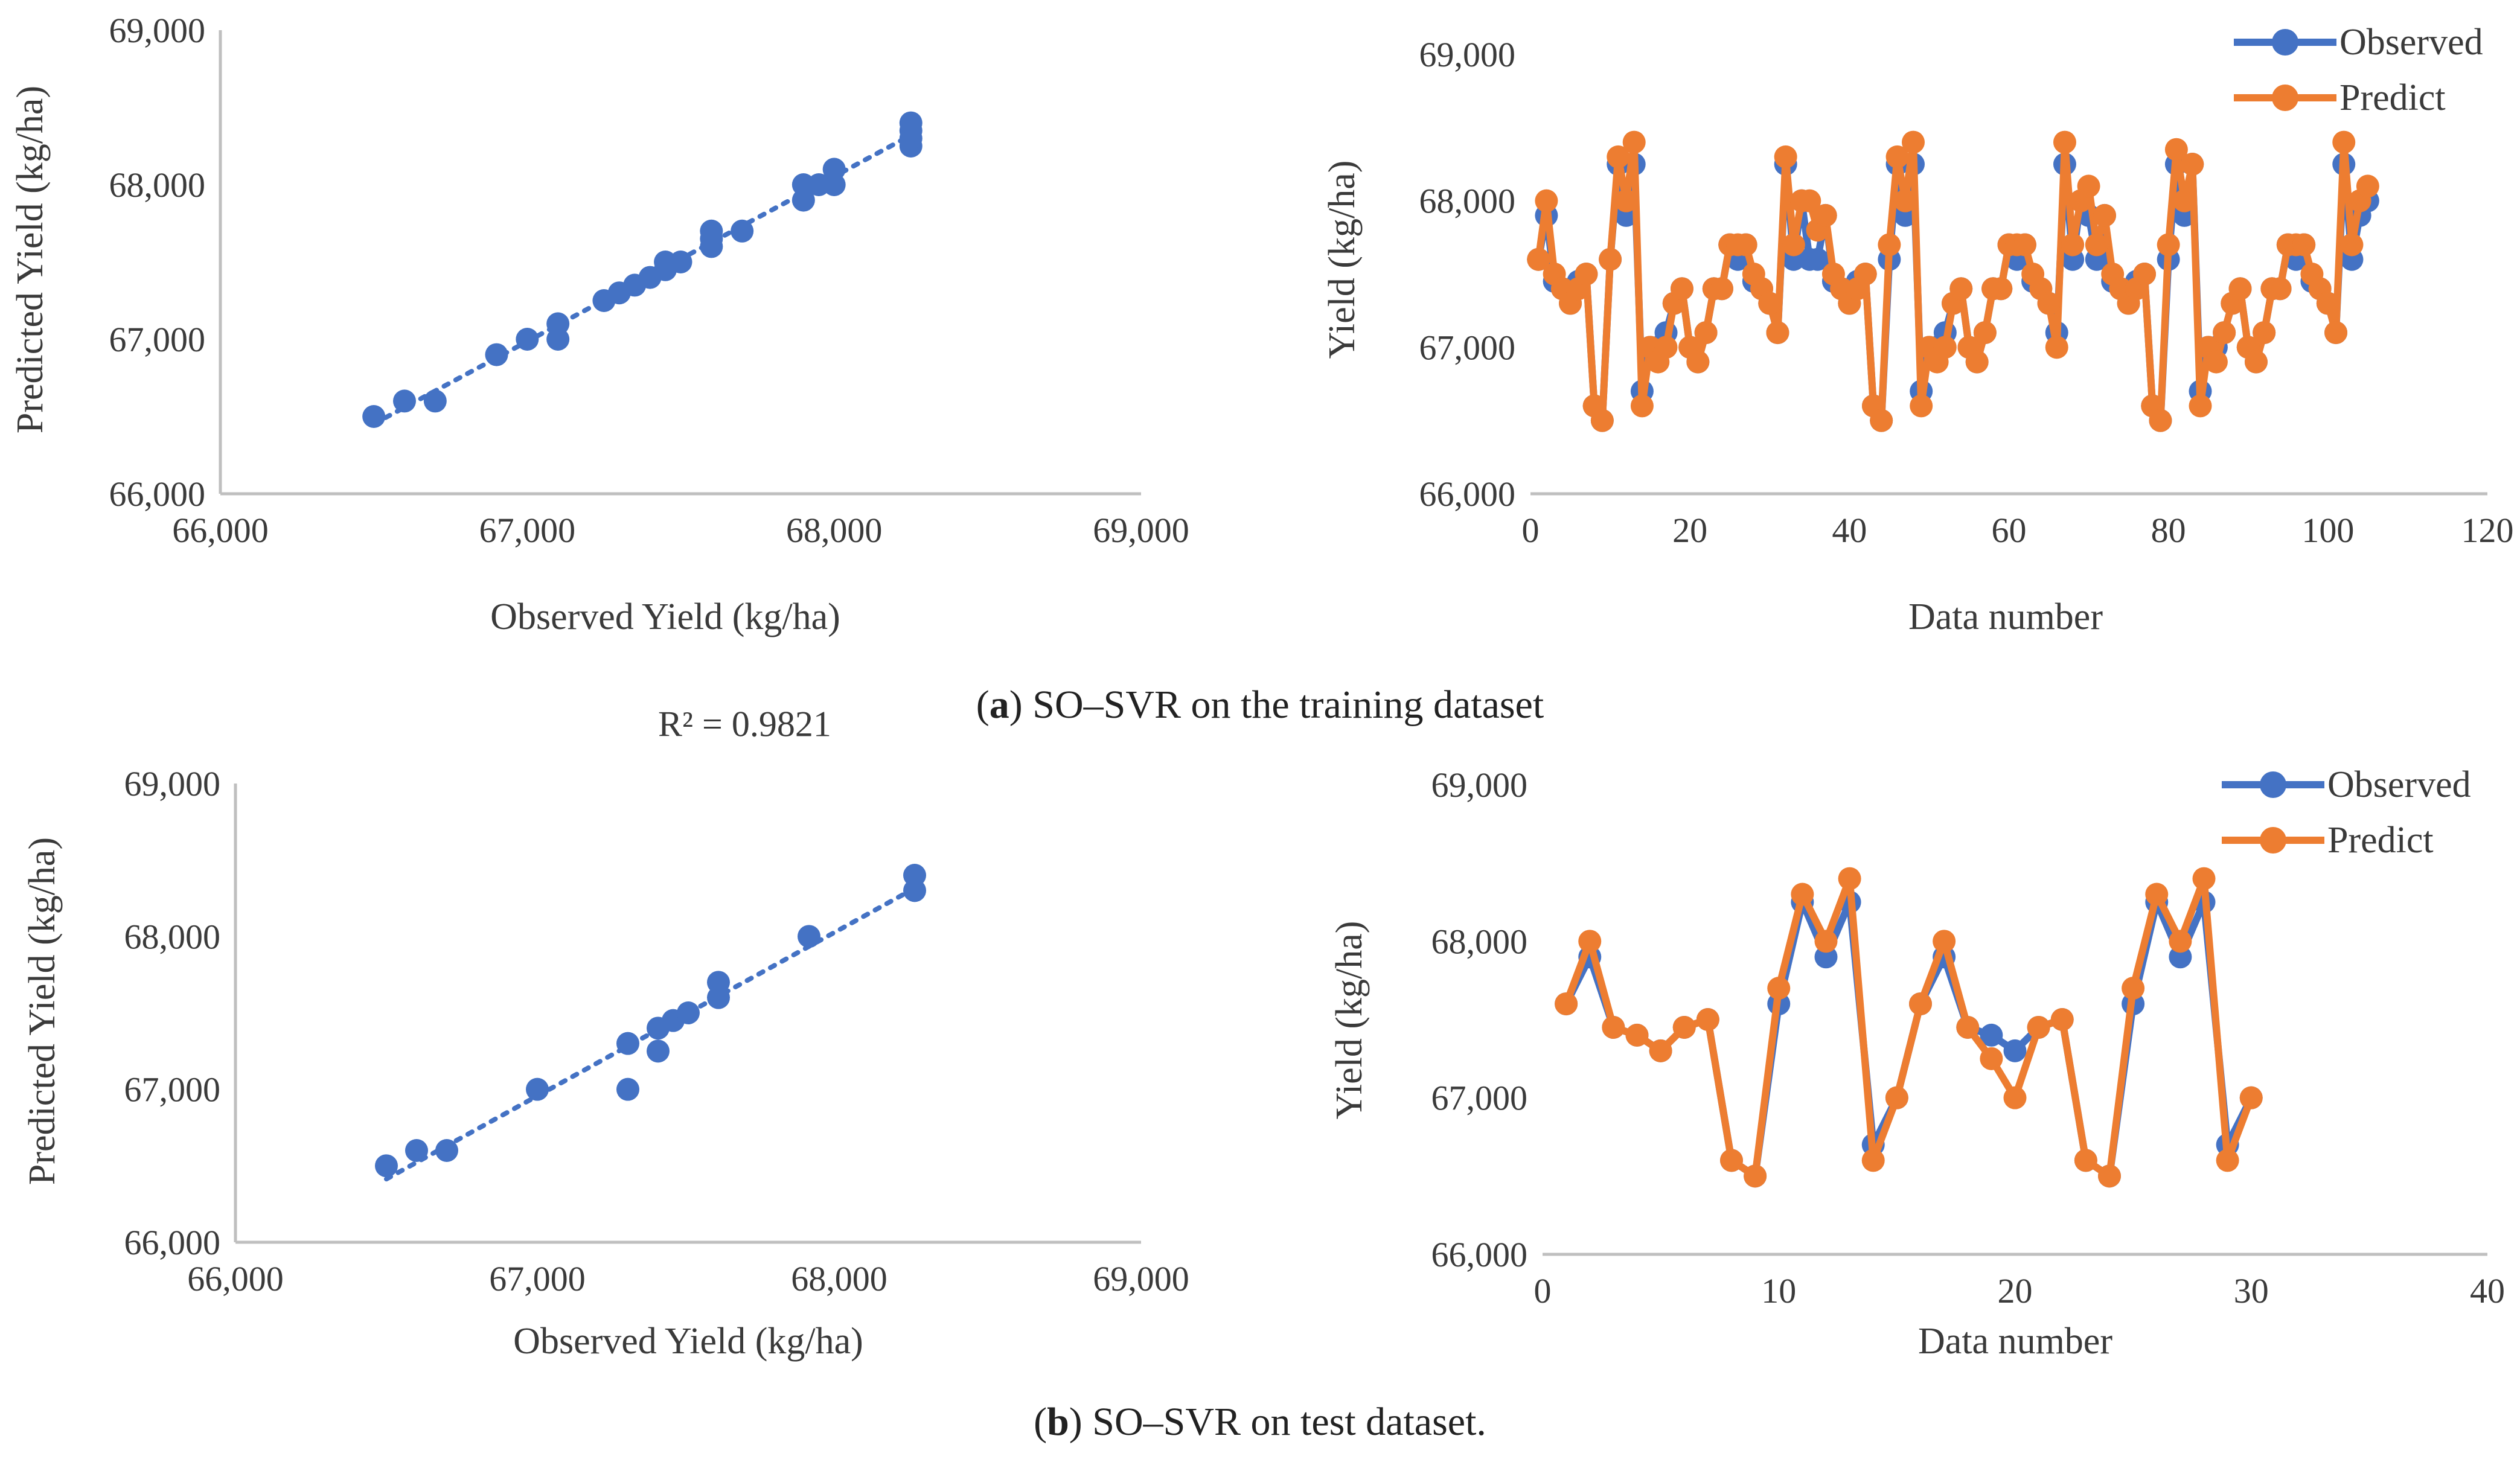 The image size is (2520, 1465). Describe the element at coordinates (2285, 42) in the screenshot. I see `legend-marker-observed` at that location.